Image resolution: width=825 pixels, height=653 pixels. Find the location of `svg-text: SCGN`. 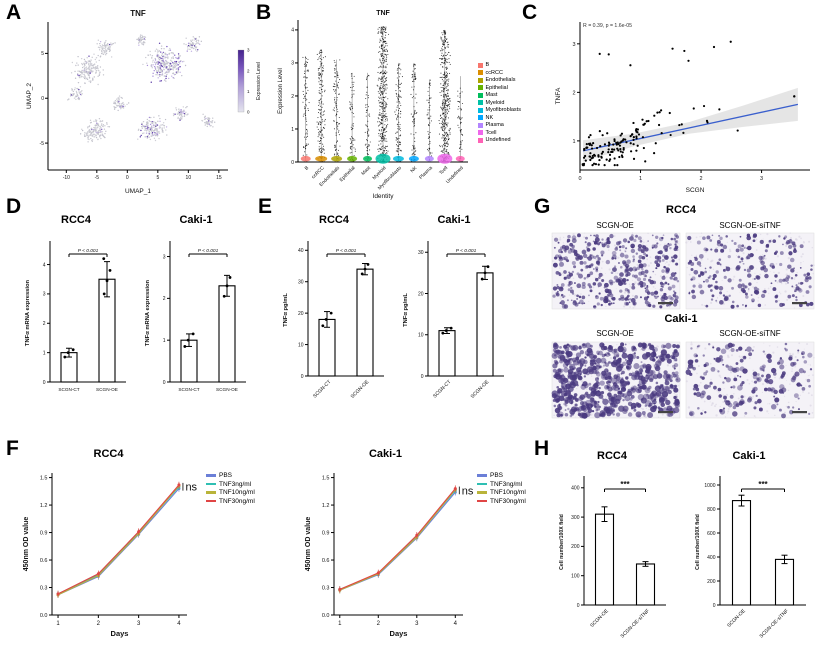

svg-text: SCGN is located at coordinates (695, 190).